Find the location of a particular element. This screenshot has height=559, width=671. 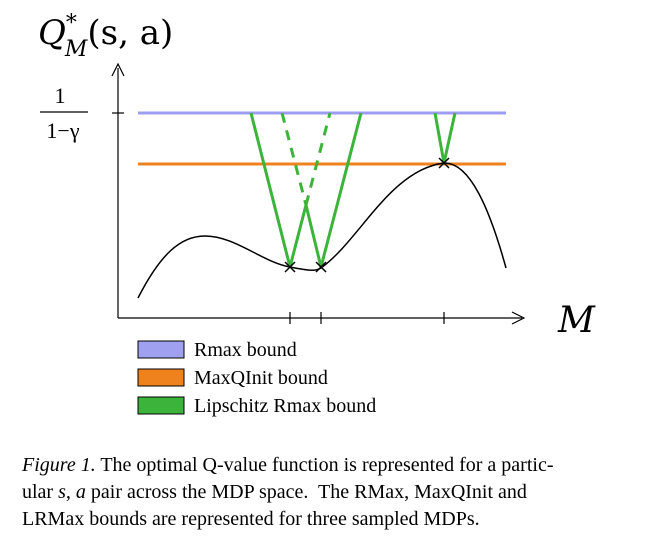

lipschitz-cone-2-left-solid is located at coordinates (313, 236).